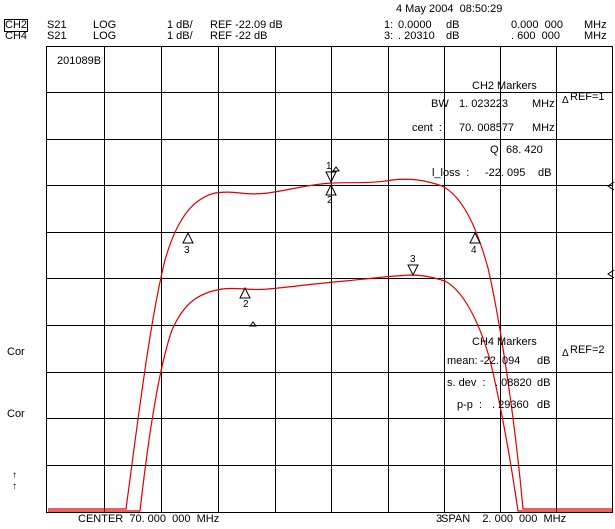  I want to click on cor-label-1: Cor, so click(16, 352).